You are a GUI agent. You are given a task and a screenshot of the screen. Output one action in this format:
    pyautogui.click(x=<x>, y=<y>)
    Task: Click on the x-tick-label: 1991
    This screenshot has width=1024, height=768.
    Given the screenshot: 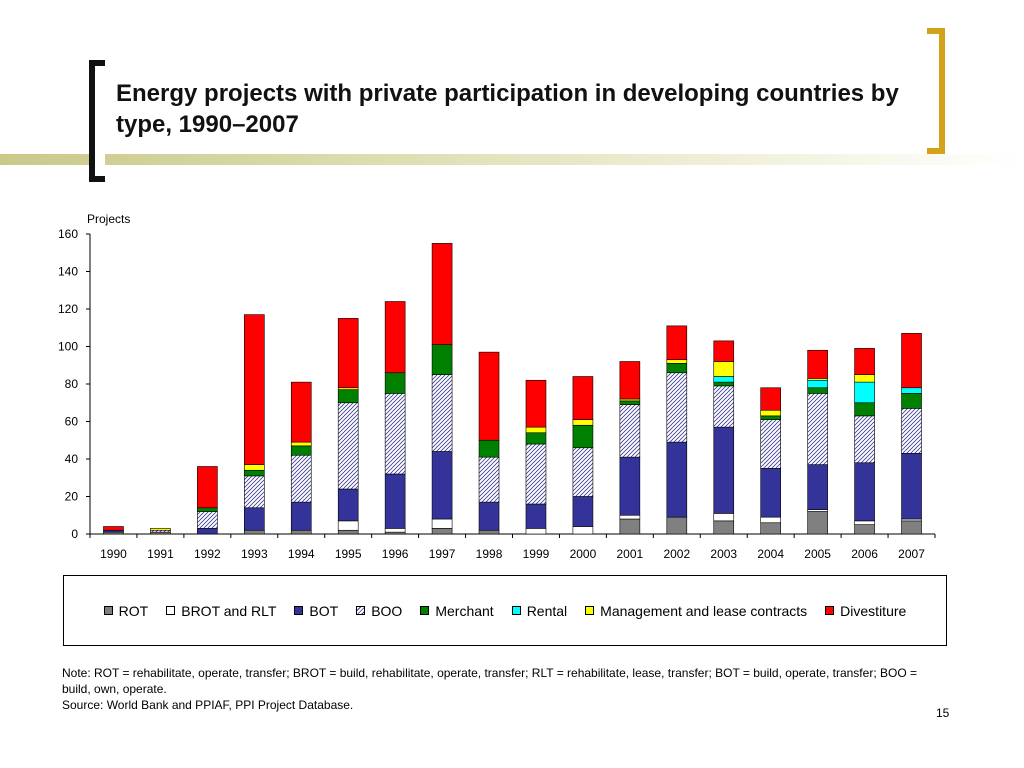 What is the action you would take?
    pyautogui.click(x=160, y=554)
    